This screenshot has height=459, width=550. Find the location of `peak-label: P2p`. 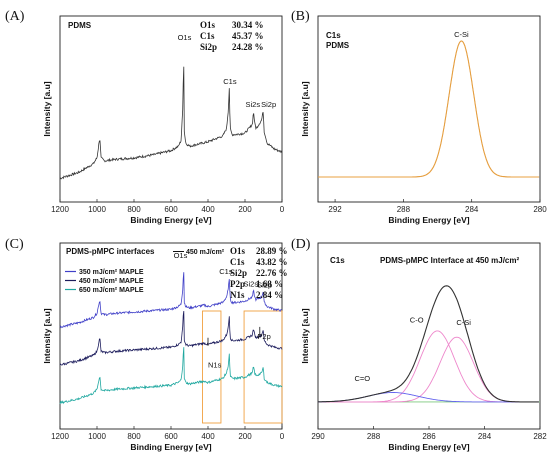

peak-label: P2p is located at coordinates (263, 336).